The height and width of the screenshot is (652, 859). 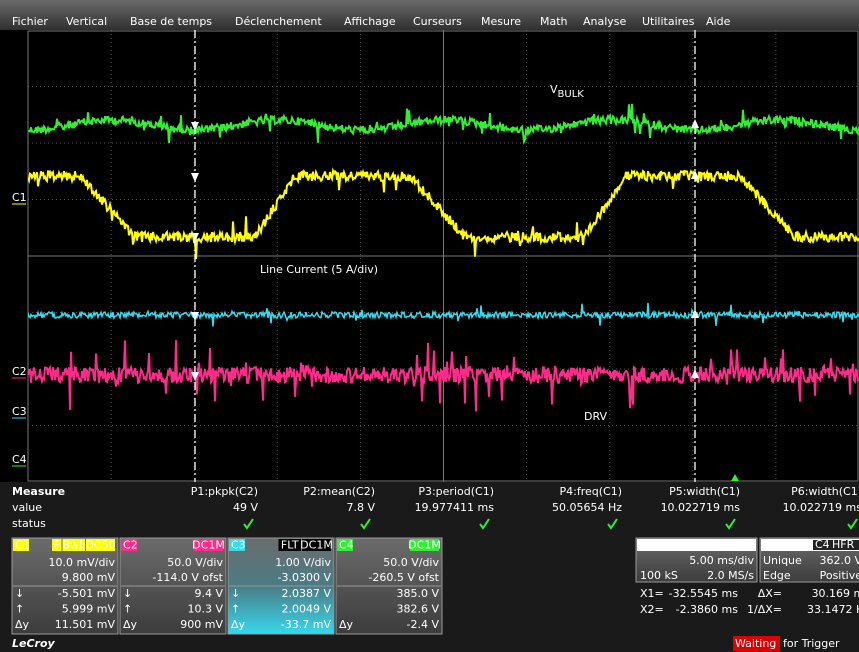 I want to click on timebase-rate: 2.0 MS/s, so click(x=730, y=575).